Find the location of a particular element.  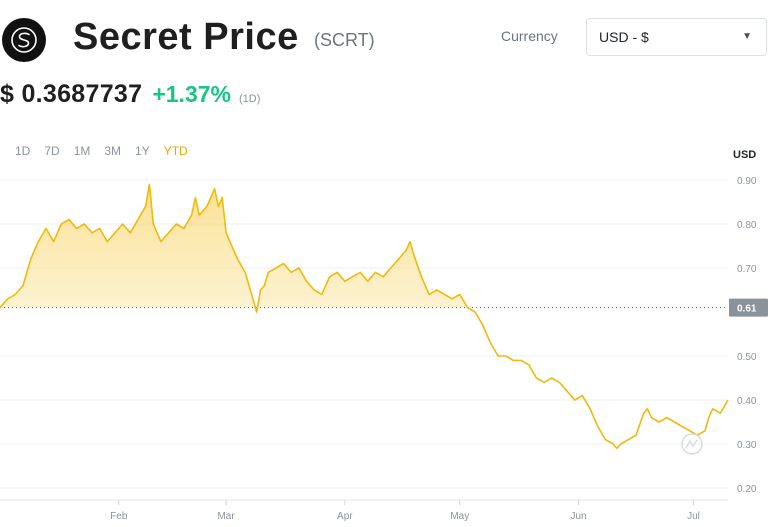

range-tabs: 1D 7D 1M 3M 1Y YTD is located at coordinates (101, 151).